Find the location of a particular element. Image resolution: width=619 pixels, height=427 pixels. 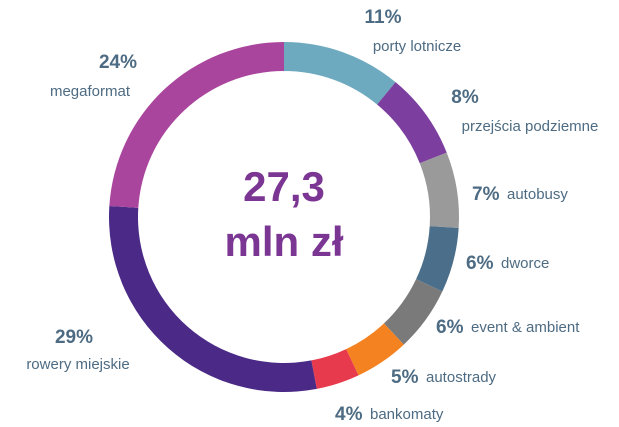

category-label: autobusy is located at coordinates (537, 194).